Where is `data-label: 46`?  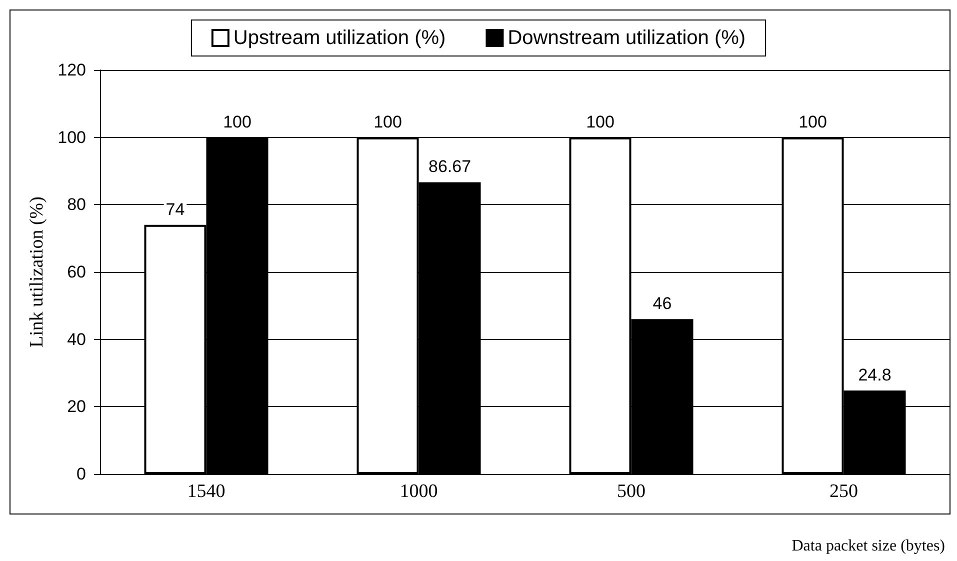 data-label: 46 is located at coordinates (662, 304).